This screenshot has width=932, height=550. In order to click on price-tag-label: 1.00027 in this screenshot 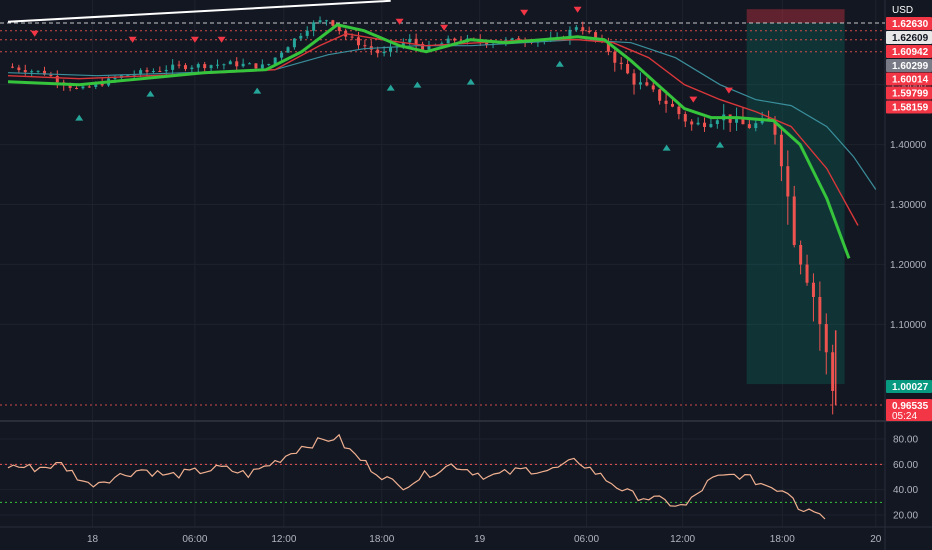, I will do `click(910, 387)`.